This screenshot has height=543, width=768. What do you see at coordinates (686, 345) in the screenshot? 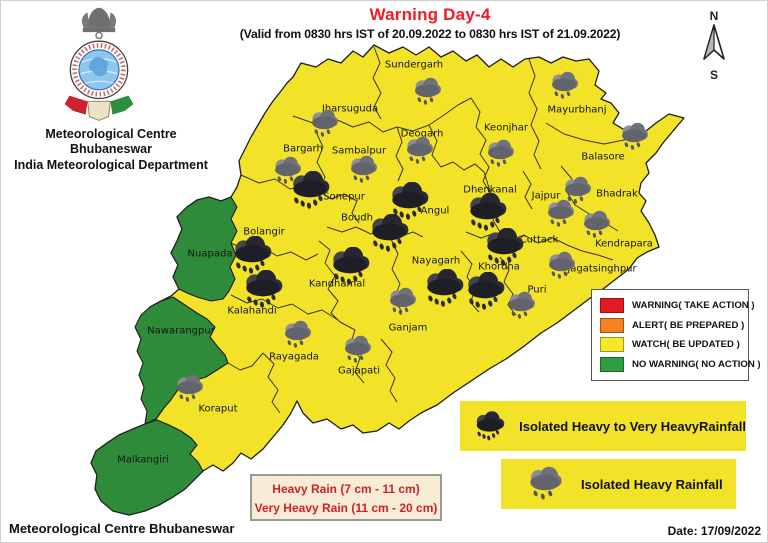
I see `legend-label: WATCH( BE UPDATED )` at bounding box center [686, 345].